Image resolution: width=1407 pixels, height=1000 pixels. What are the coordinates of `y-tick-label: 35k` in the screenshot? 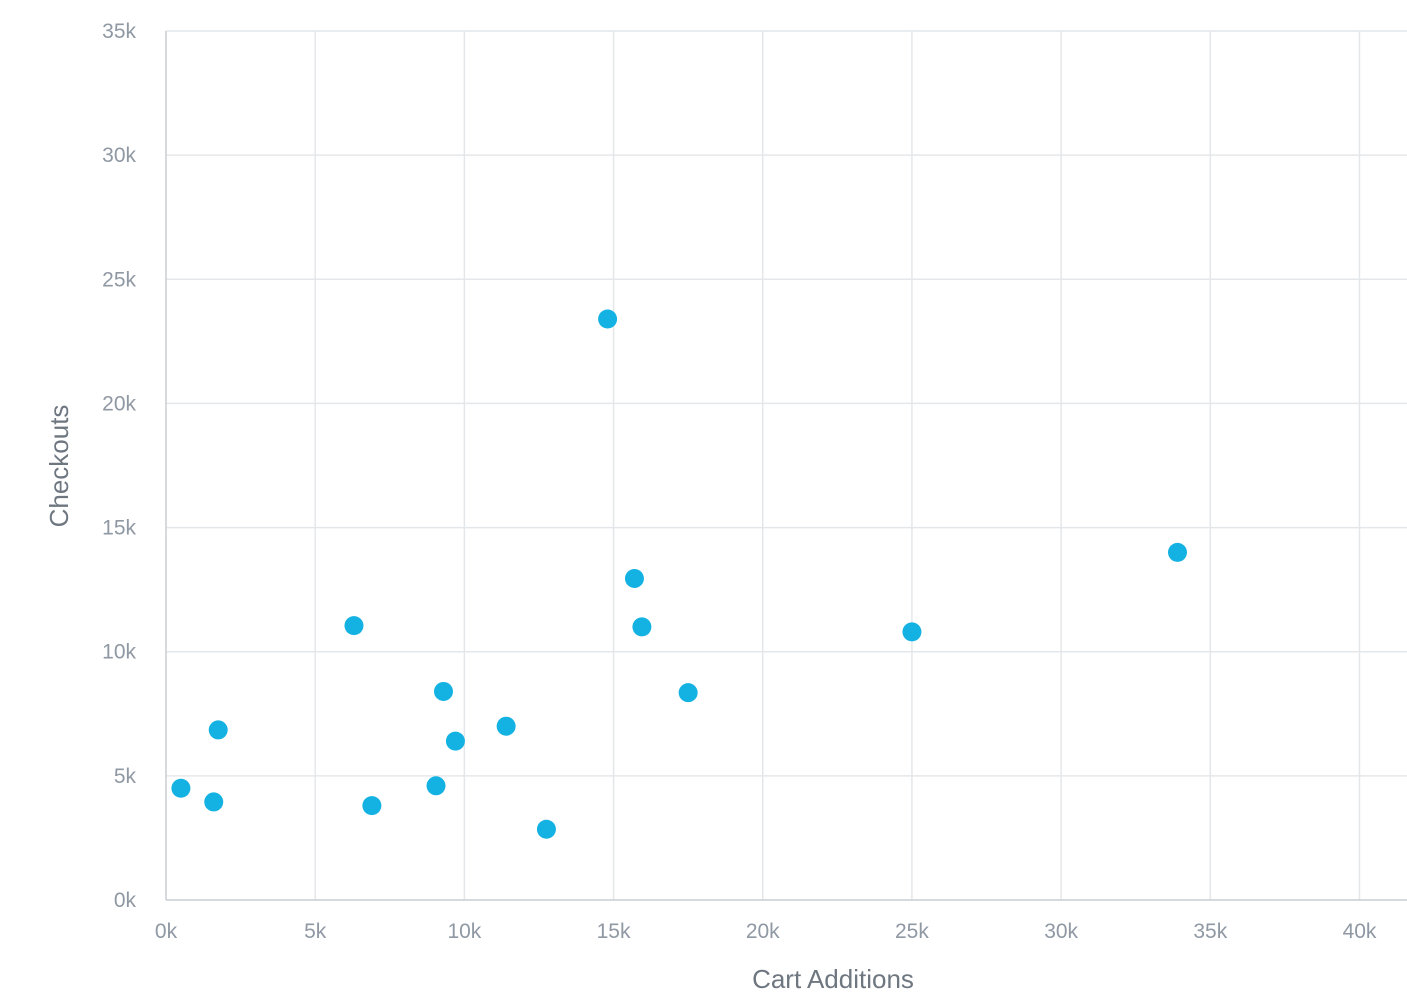 It's located at (119, 31).